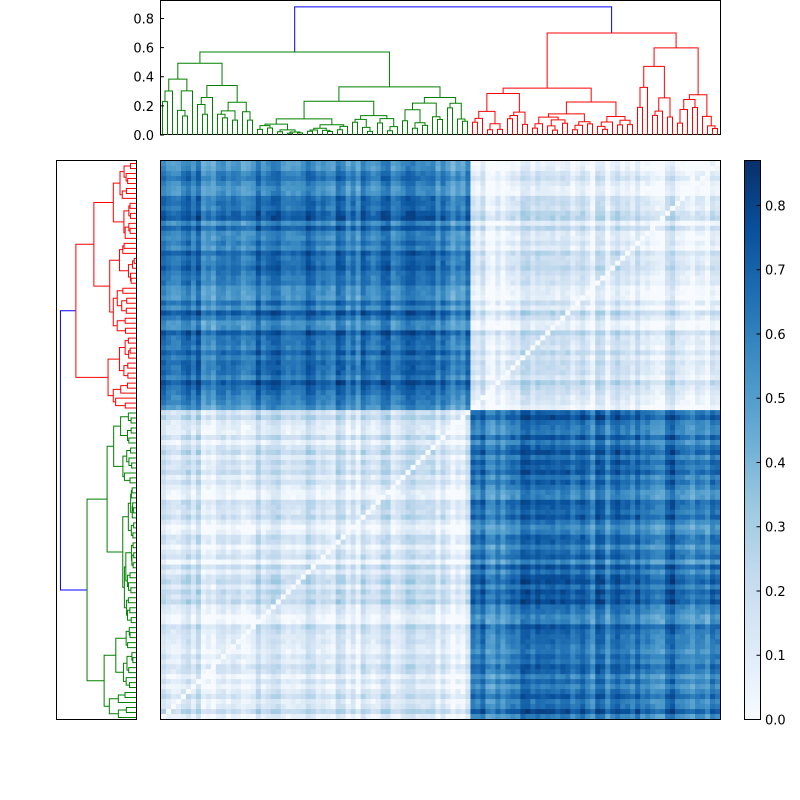  What do you see at coordinates (148, 78) in the screenshot?
I see `top-dendrogram-y-axis: 0.00.20.40.60.8` at bounding box center [148, 78].